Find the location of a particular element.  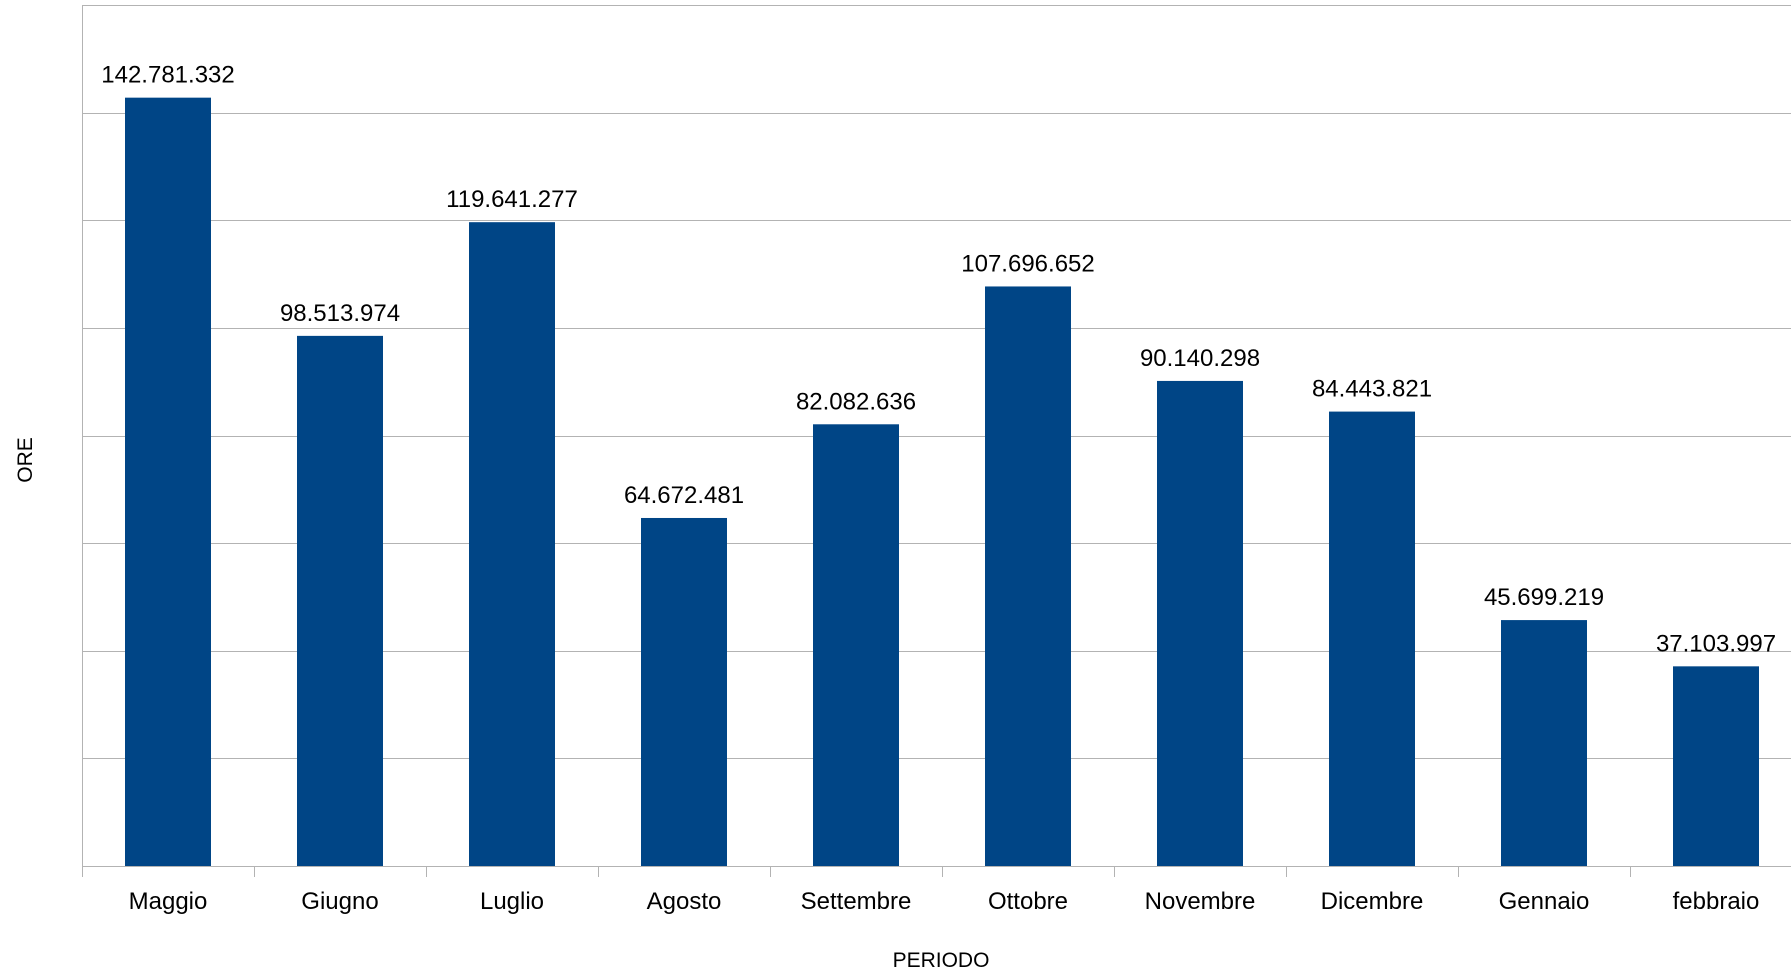

y-axis-title: ORE is located at coordinates (25, 460).